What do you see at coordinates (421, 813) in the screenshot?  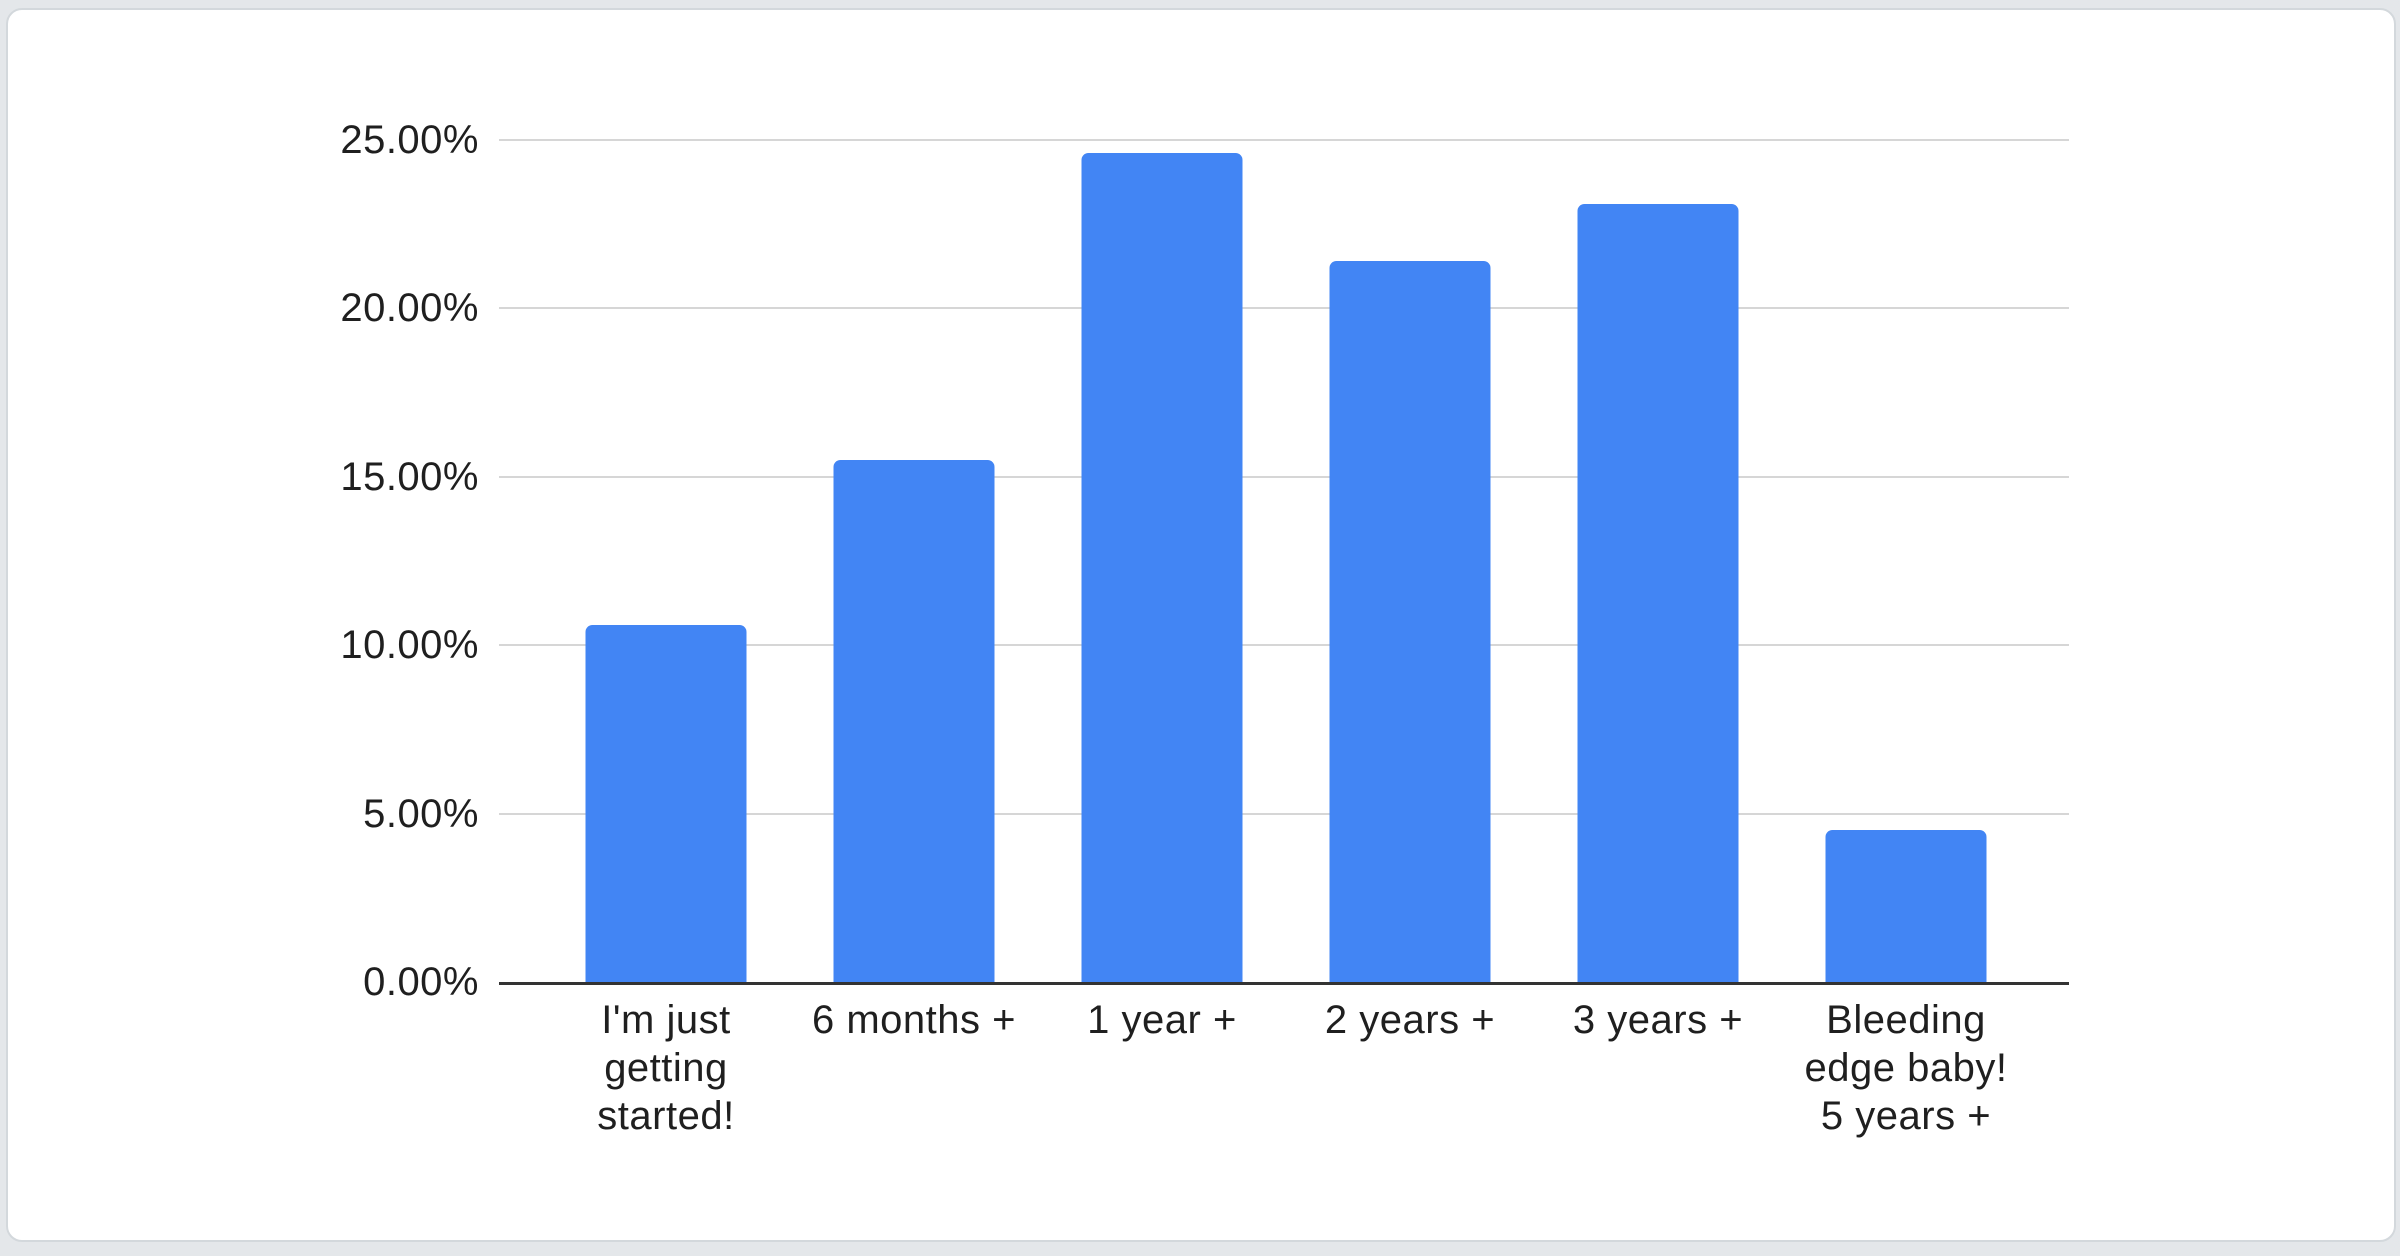 I see `y-axis-tick-label: 5.00%` at bounding box center [421, 813].